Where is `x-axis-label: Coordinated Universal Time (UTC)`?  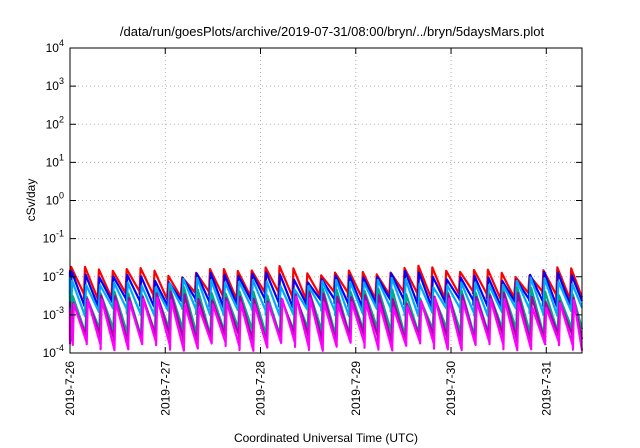
x-axis-label: Coordinated Universal Time (UTC) is located at coordinates (326, 438).